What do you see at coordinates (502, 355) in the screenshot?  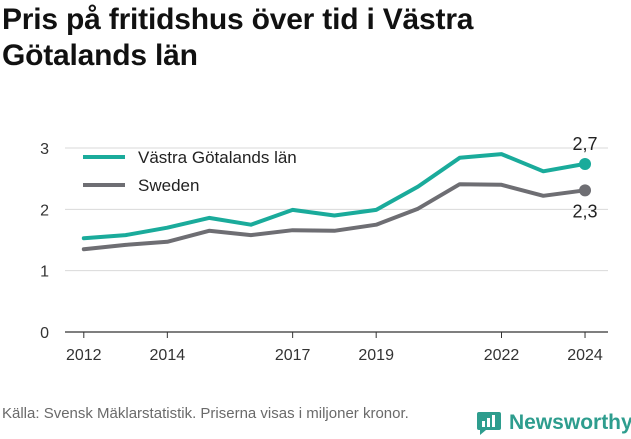 I see `x-tick-label: 2022` at bounding box center [502, 355].